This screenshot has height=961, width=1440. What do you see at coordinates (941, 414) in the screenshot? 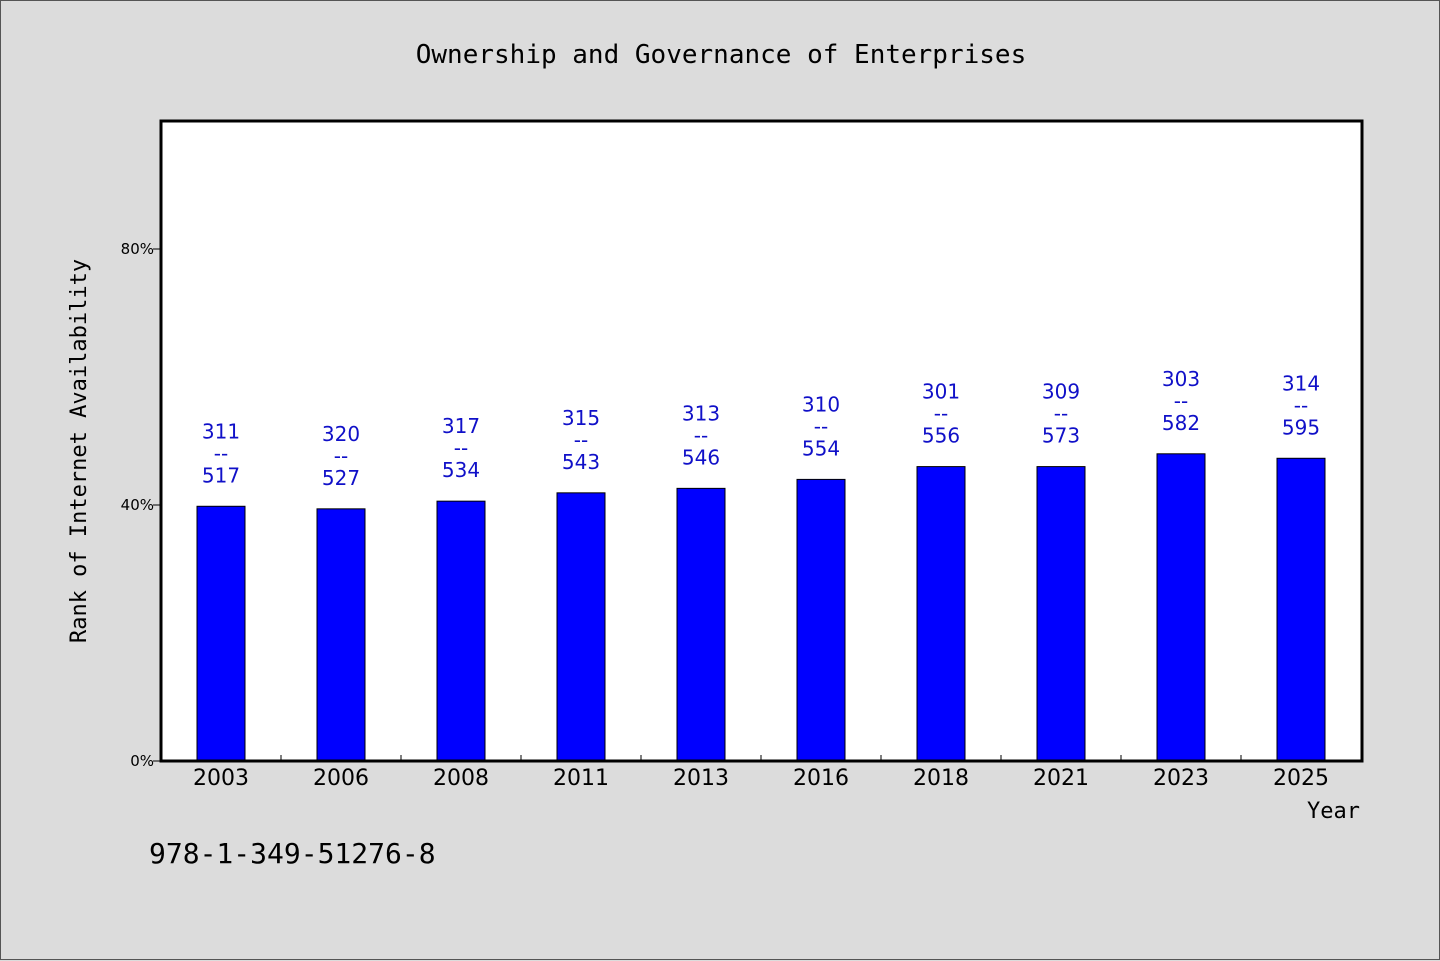
I see `data-label-sep-2018: --` at bounding box center [941, 414].